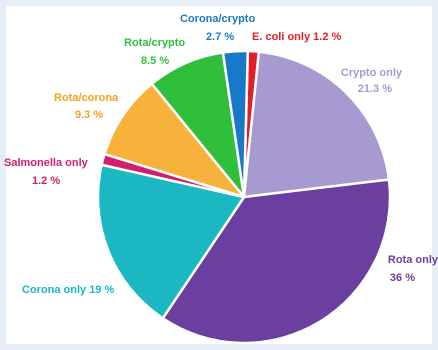 The height and width of the screenshot is (350, 438). Describe the element at coordinates (402, 278) in the screenshot. I see `value-rota: 36 %` at that location.